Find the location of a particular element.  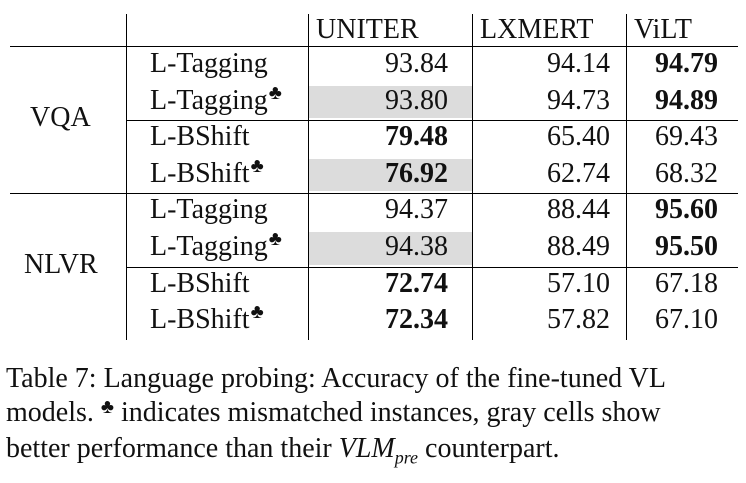

column-header-lxmert: LXMERT is located at coordinates (537, 29).